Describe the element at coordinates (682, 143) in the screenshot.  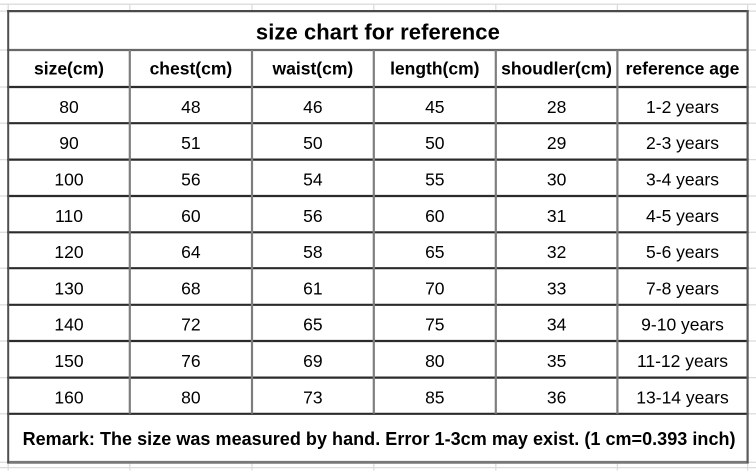
I see `svg-text: 2-3 years` at that location.